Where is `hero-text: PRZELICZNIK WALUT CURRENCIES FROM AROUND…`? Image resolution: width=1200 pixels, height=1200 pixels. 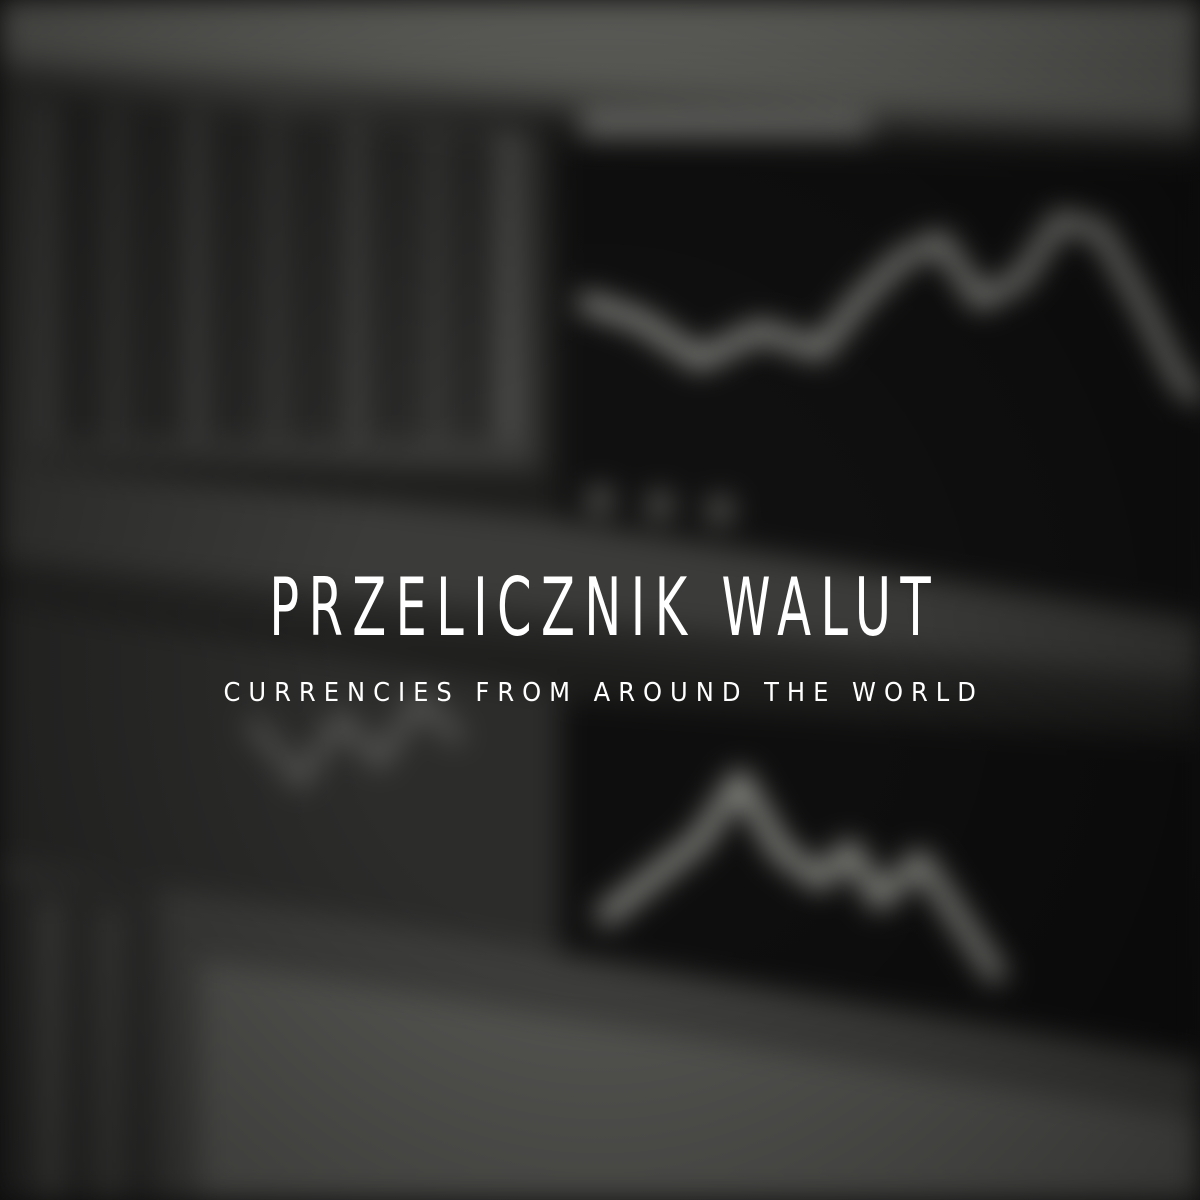
hero-text: PRZELICZNIK WALUT CURRENCIES FROM AROUND… is located at coordinates (600, 635).